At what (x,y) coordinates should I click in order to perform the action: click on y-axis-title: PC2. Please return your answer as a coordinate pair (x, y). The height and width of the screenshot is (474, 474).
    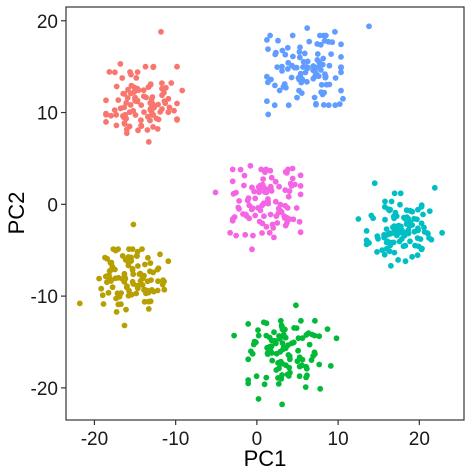
    Looking at the image, I should click on (16, 213).